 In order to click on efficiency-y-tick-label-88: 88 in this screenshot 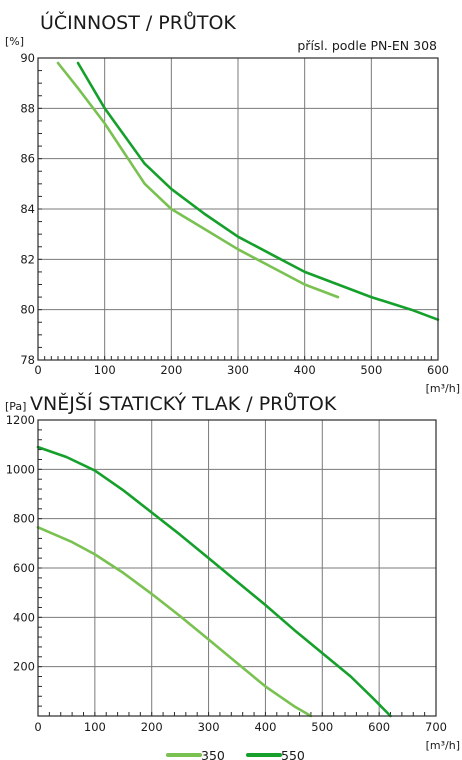, I will do `click(27, 108)`.